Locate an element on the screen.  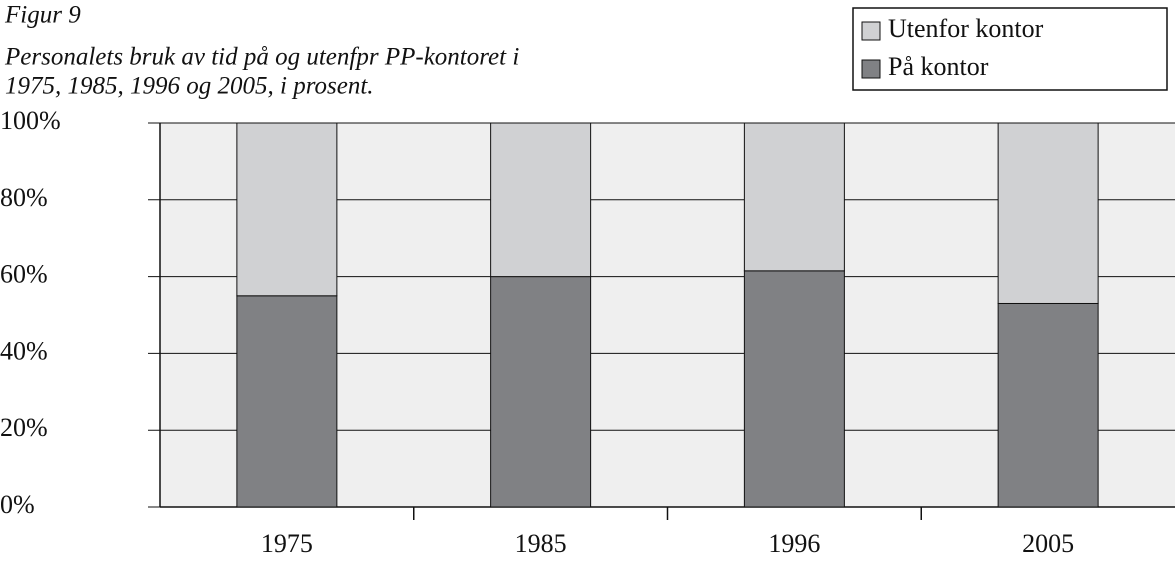
legend-label: Utenfor kontor is located at coordinates (966, 28).